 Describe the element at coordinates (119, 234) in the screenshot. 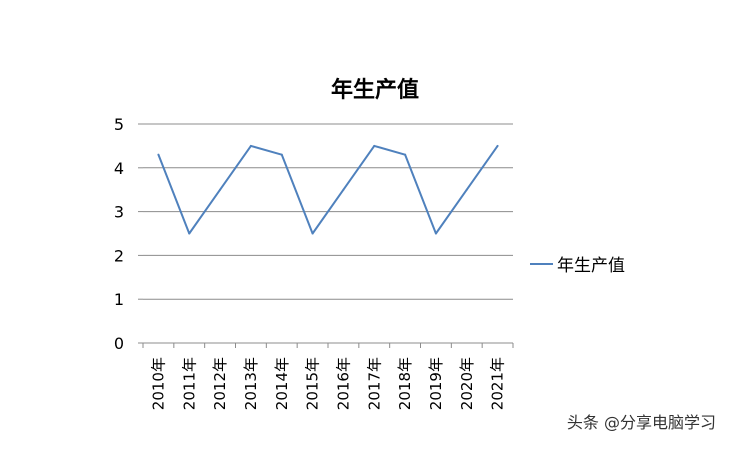

I see `y-axis: 0 1 2 3 4 5` at that location.